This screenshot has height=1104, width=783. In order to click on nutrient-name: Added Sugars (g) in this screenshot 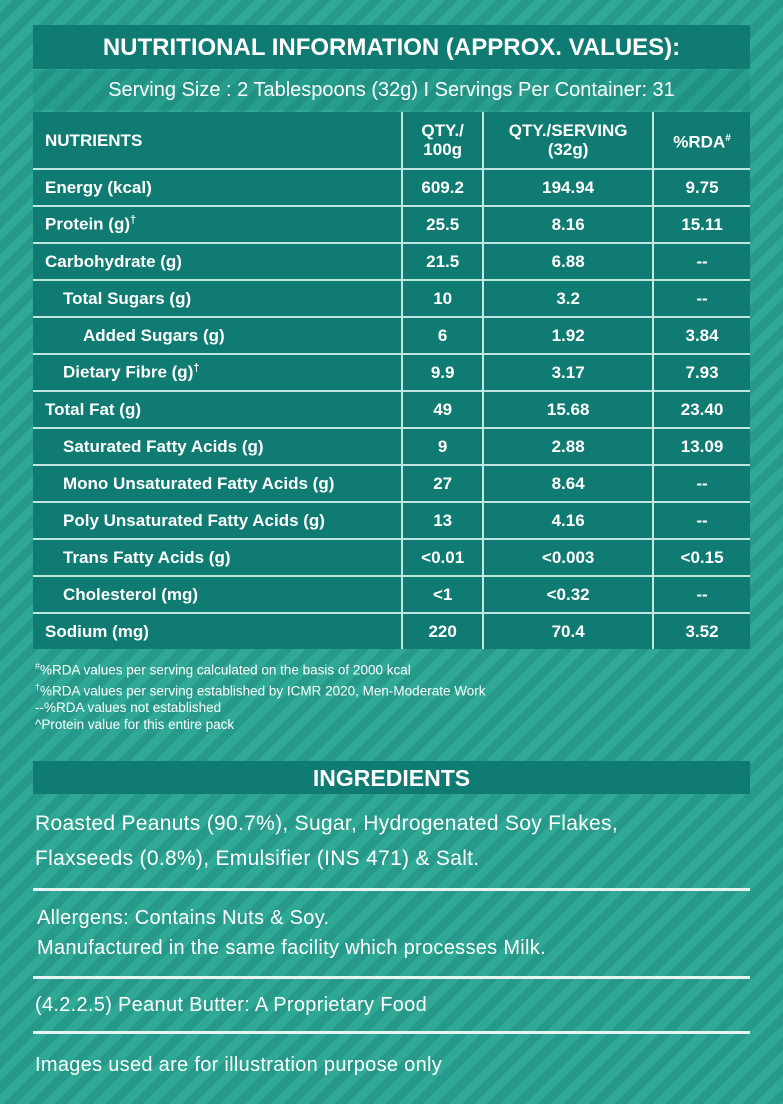, I will do `click(218, 335)`.